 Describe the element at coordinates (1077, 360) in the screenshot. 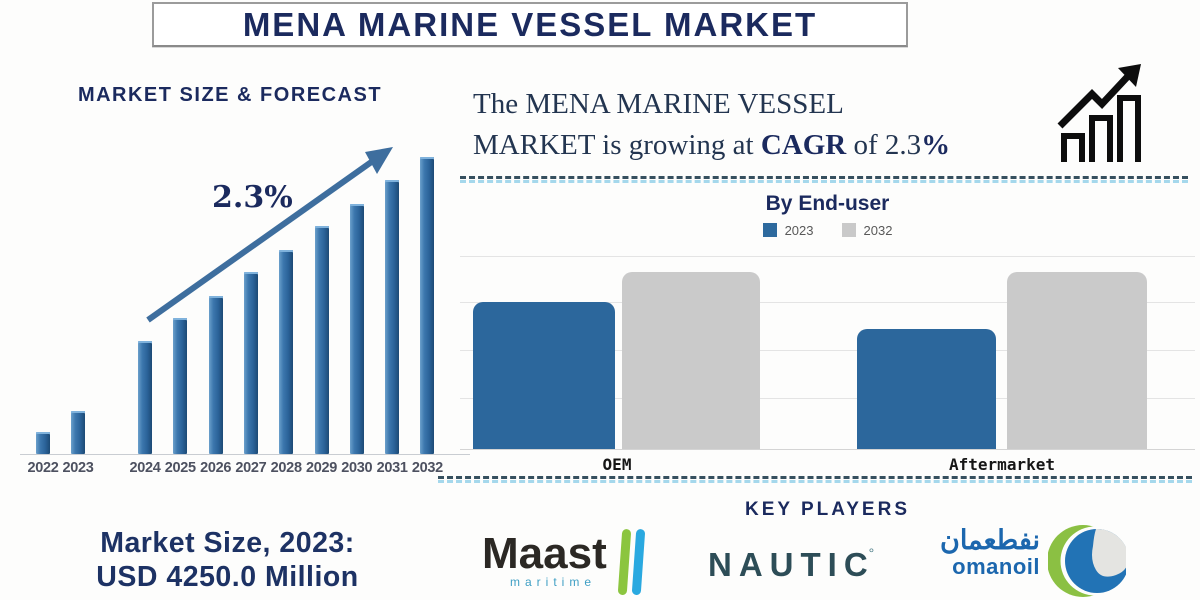

I see `end-user-bar-Aftermarket-2032` at that location.